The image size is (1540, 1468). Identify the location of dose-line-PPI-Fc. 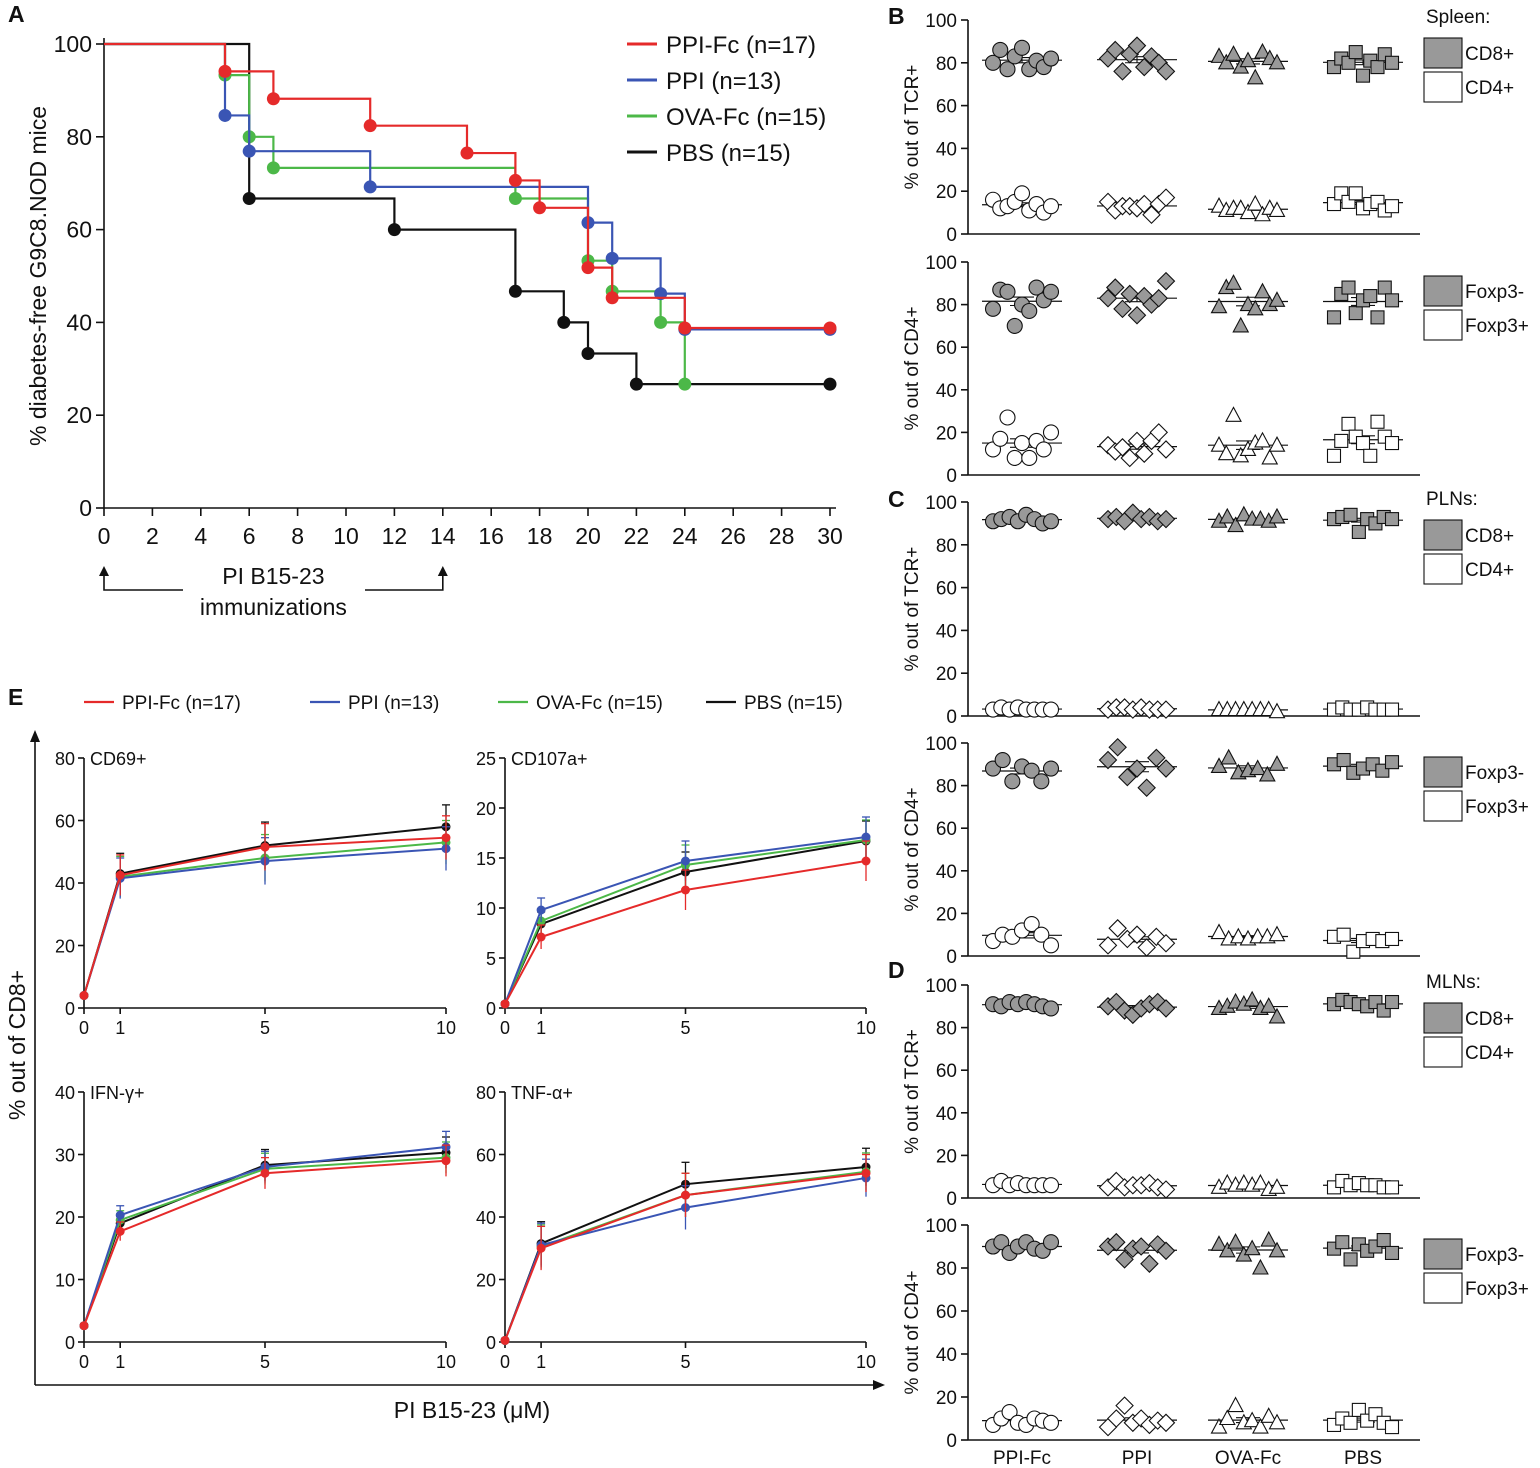
(265, 916).